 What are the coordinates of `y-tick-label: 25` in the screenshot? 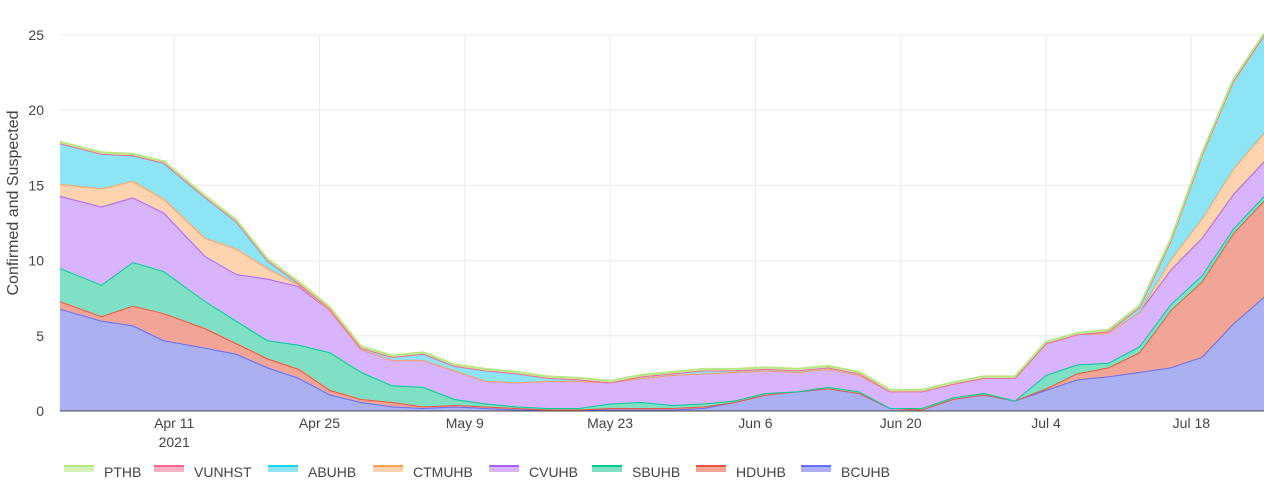 It's located at (36, 35).